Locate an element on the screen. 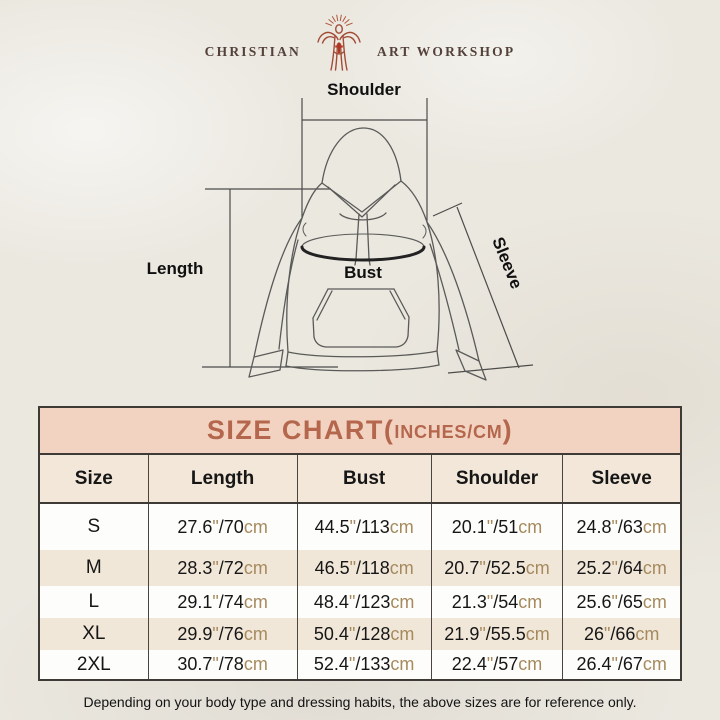 The image size is (720, 720). hoodie-outline is located at coordinates (367, 254).